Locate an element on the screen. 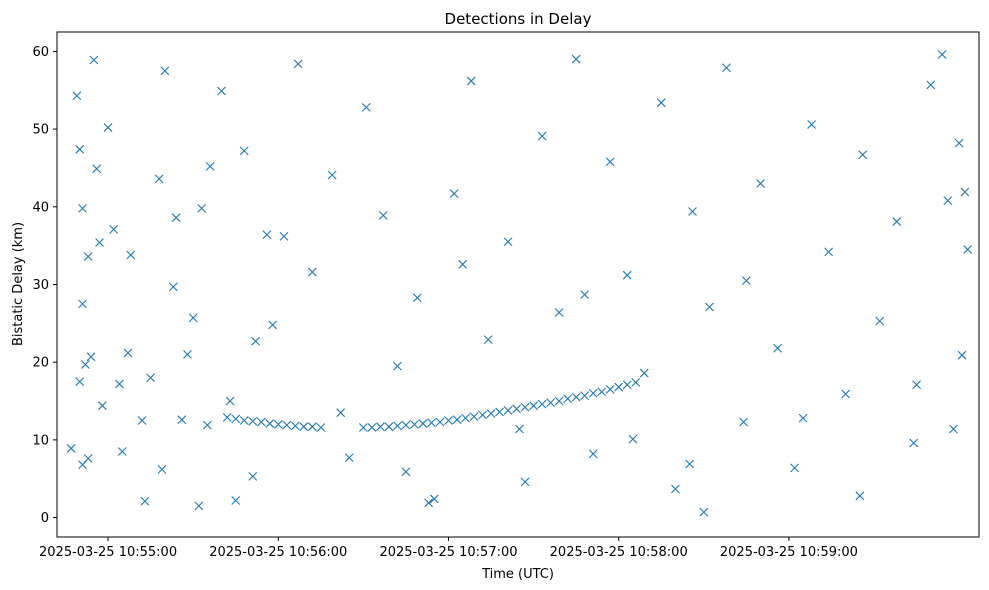 The height and width of the screenshot is (590, 989). y-tick-label: 40 is located at coordinates (40, 207).